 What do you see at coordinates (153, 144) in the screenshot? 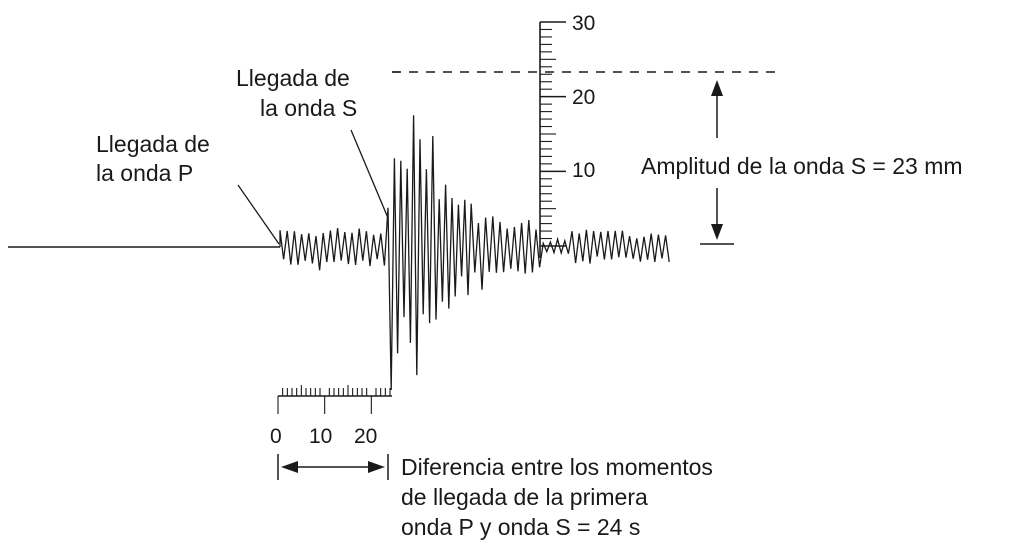
I see `p-arrival-label-line1: Llegada de` at bounding box center [153, 144].